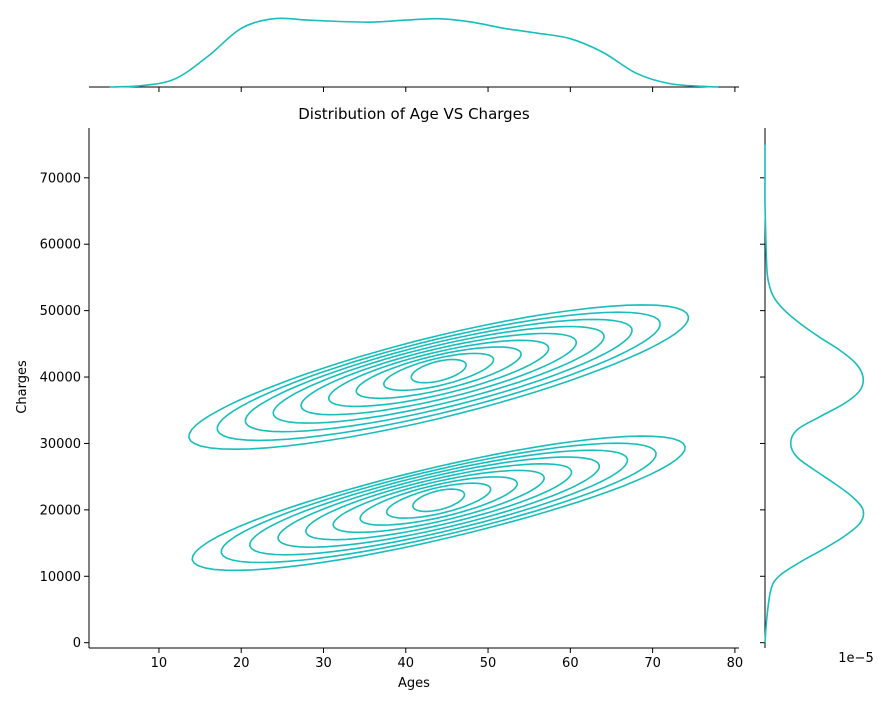 The width and height of the screenshot is (890, 705). I want to click on age-density-curve, so click(414, 52).